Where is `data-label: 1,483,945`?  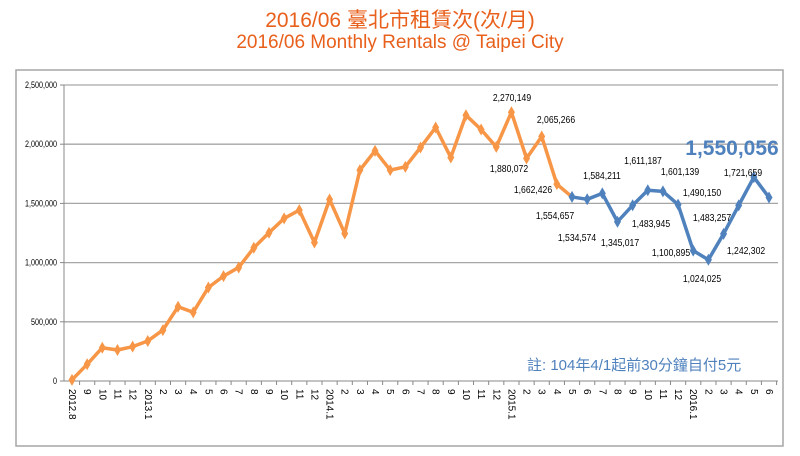 data-label: 1,483,945 is located at coordinates (651, 224).